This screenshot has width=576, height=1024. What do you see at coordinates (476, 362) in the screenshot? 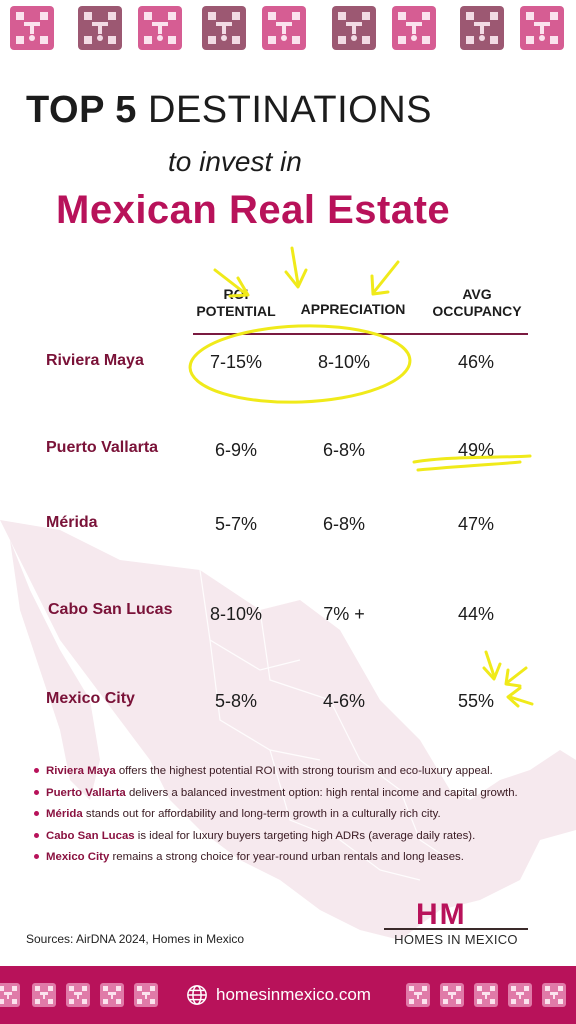
I see `row-occupancy-riviera-maya: 46%` at bounding box center [476, 362].